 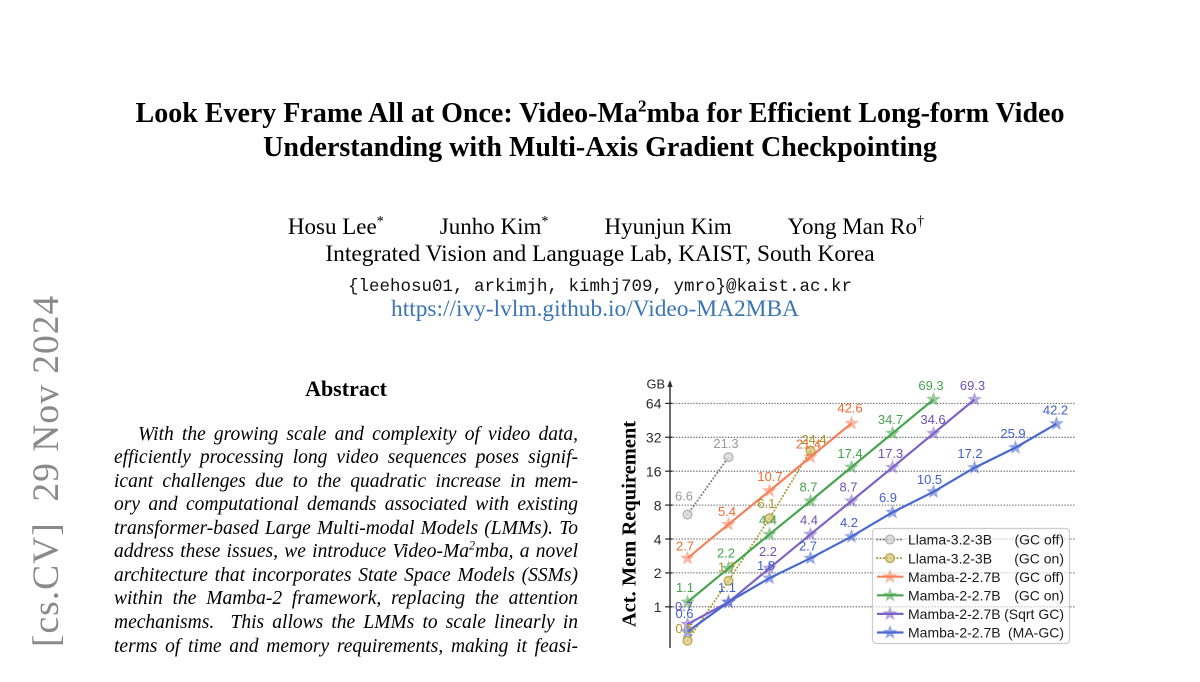 What do you see at coordinates (890, 419) in the screenshot?
I see `svg-text: 34.7` at bounding box center [890, 419].